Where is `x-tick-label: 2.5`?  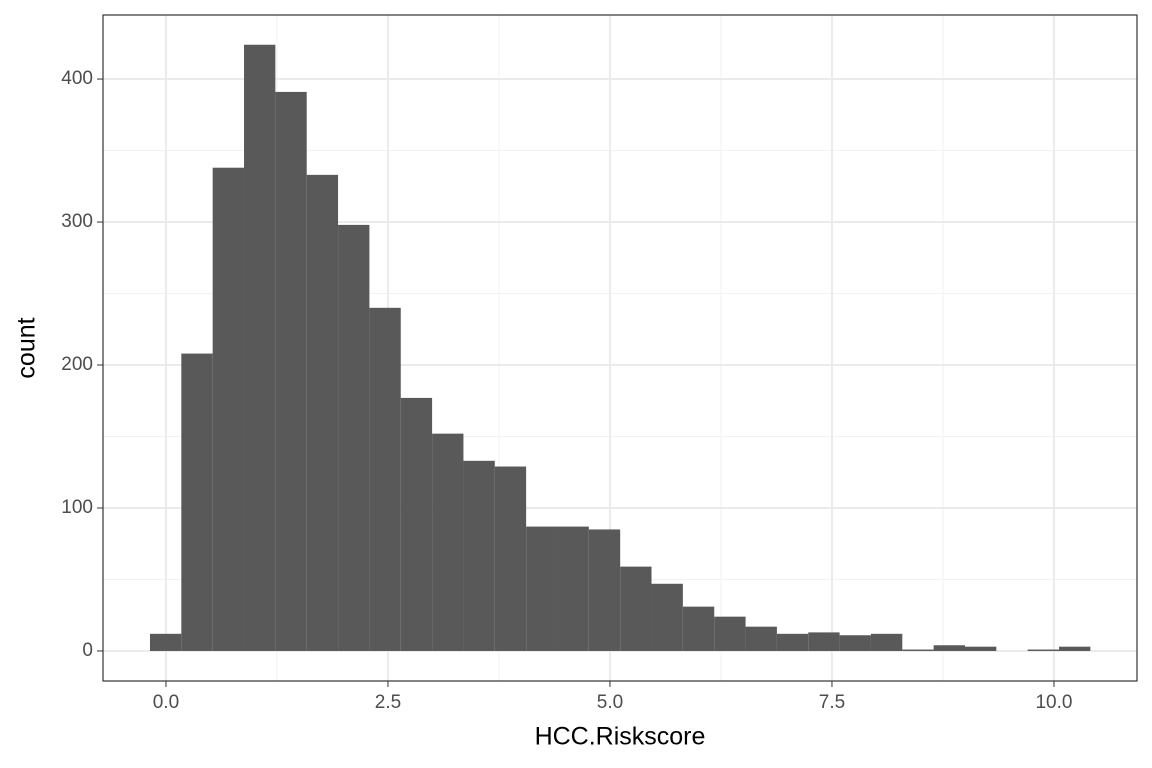
x-tick-label: 2.5 is located at coordinates (388, 702).